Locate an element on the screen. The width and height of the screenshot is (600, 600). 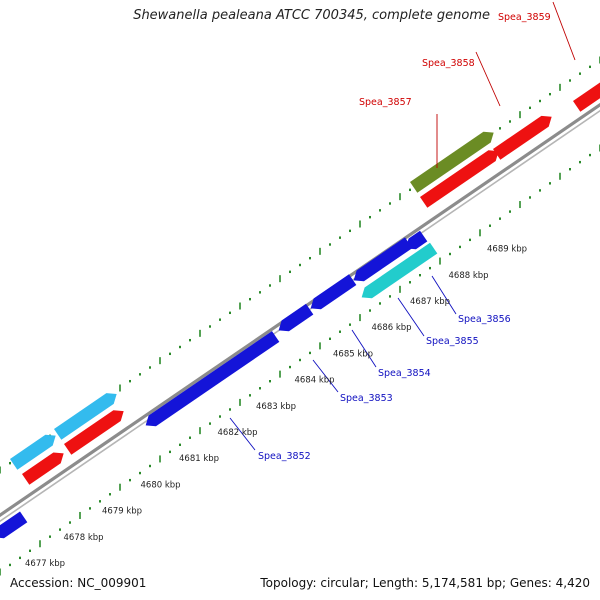
gene-label-forward: Spea_3857 is located at coordinates (385, 102).